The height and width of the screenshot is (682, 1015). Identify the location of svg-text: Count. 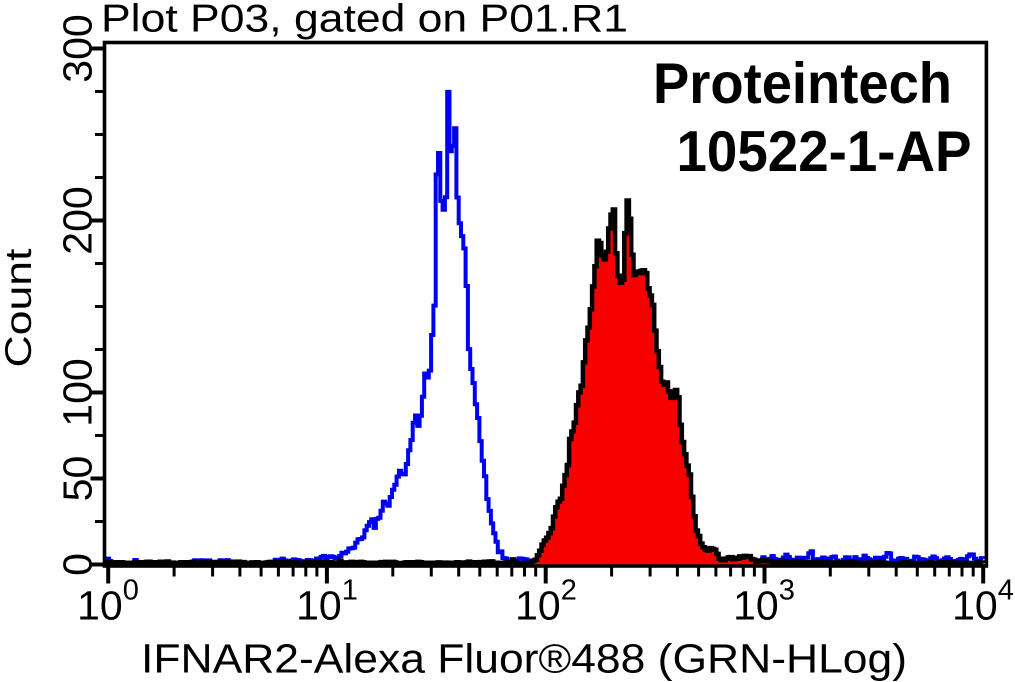
(19, 308).